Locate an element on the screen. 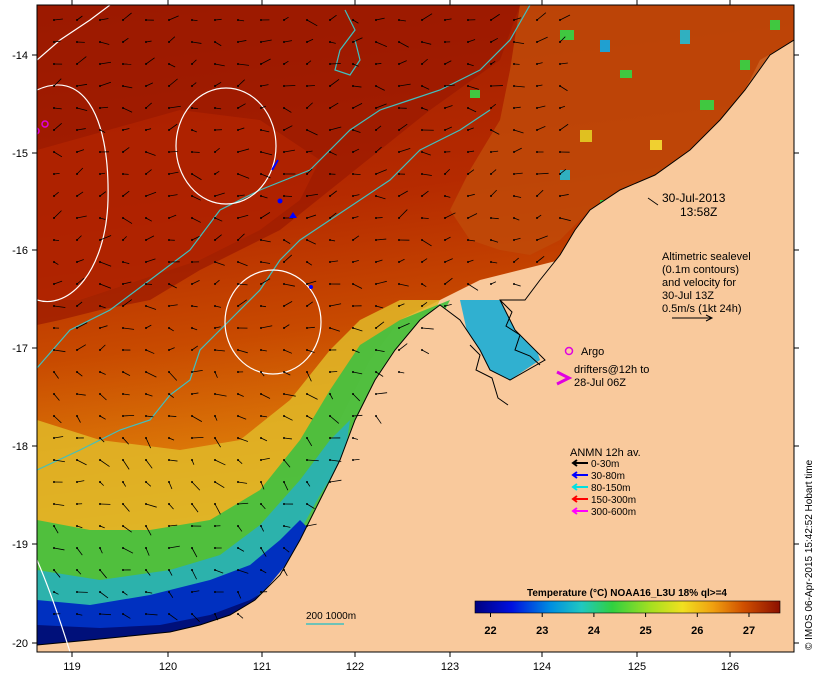 The image size is (820, 680). isobath-loop is located at coordinates (347, 42).